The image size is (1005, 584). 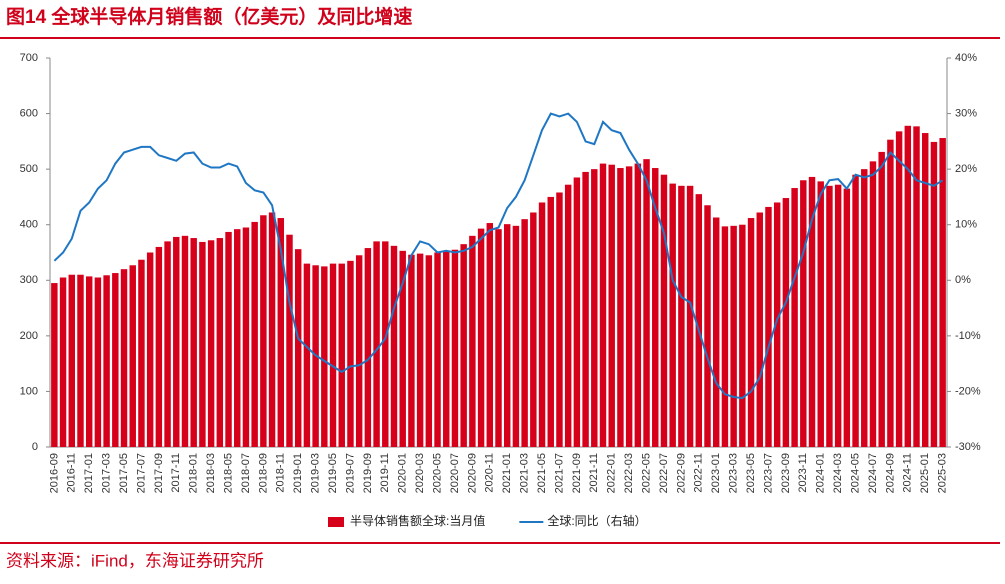 What do you see at coordinates (664, 473) in the screenshot?
I see `x-tick-label: 2022-07` at bounding box center [664, 473].